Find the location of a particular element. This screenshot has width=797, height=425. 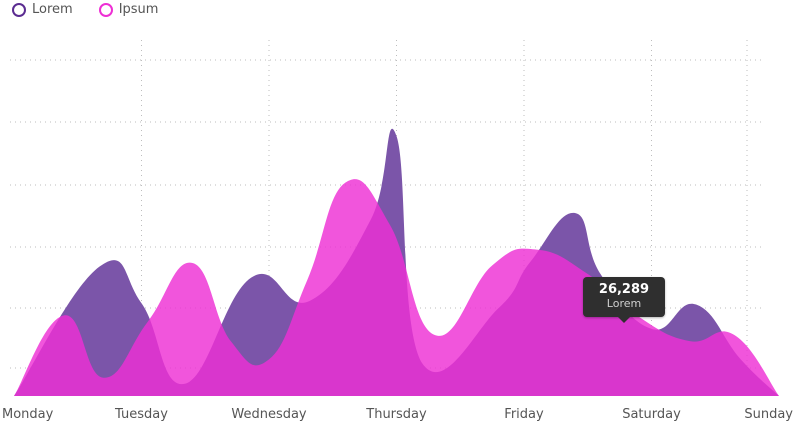

legend-item-ipsum: Ipsum is located at coordinates (128, 9).